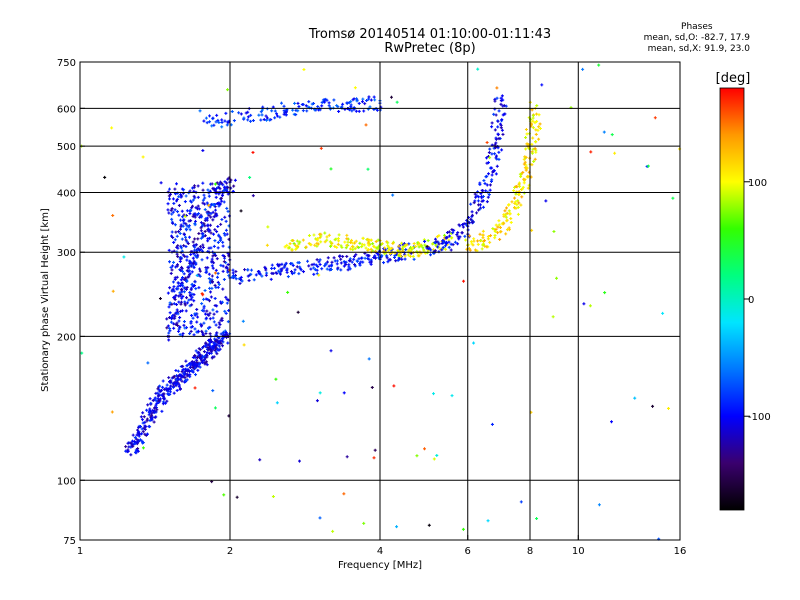 This screenshot has width=800, height=600. I want to click on data-point, so click(175, 383).